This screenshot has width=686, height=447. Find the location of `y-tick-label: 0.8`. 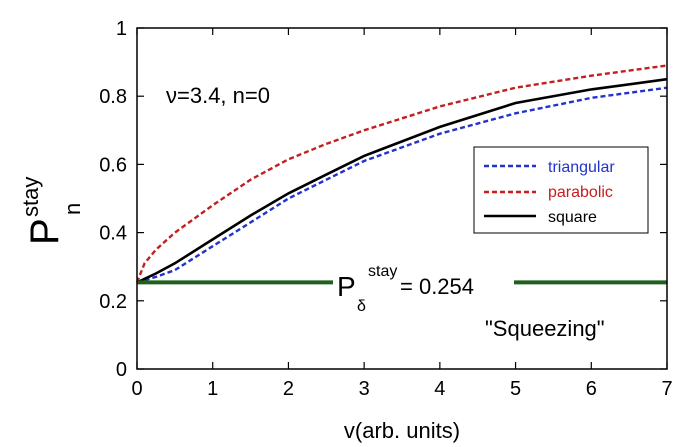

y-tick-label: 0.8 is located at coordinates (113, 97).